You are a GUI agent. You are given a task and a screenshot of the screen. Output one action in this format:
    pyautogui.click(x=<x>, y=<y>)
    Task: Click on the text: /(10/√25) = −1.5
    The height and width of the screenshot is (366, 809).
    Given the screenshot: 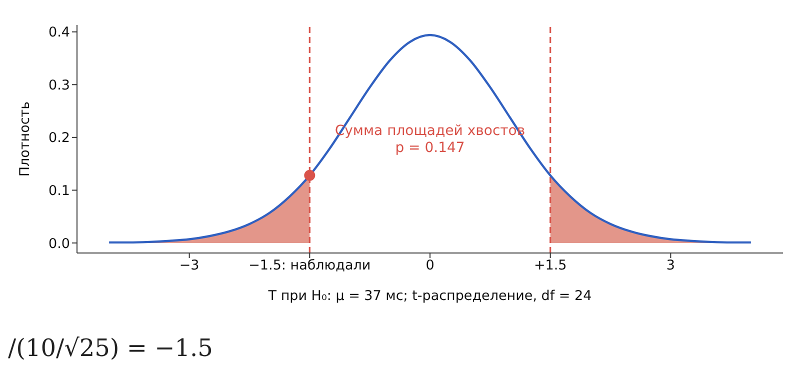 What is the action you would take?
    pyautogui.click(x=110, y=348)
    